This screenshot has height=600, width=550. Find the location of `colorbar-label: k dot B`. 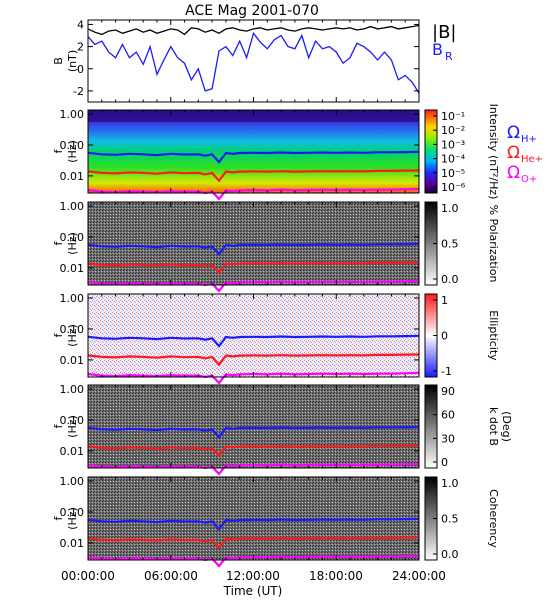

colorbar-label: k dot B is located at coordinates (493, 426).